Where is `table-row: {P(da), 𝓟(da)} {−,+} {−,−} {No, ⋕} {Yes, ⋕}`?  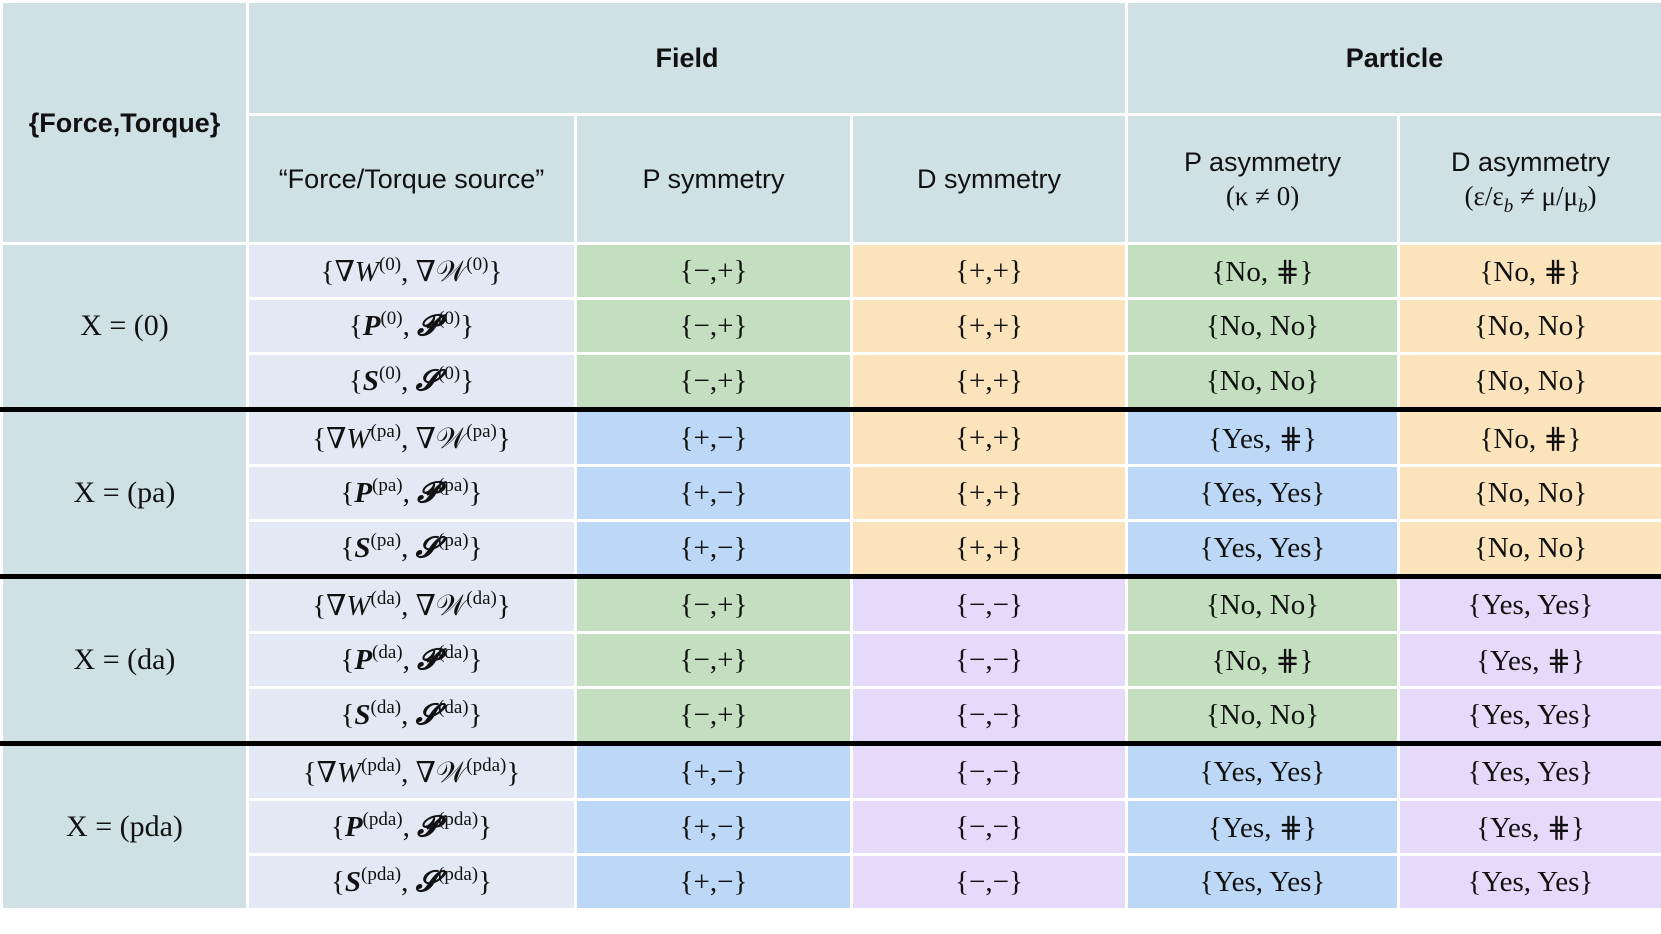 table-row: {P(da), 𝓟(da)} {−,+} {−,−} {No, ⋕} {Yes, ⋕} is located at coordinates (831, 660).